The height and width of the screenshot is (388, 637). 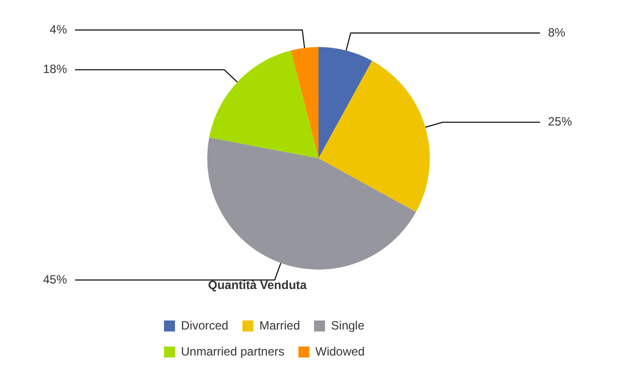 I want to click on legend-label: Single, so click(x=348, y=325).